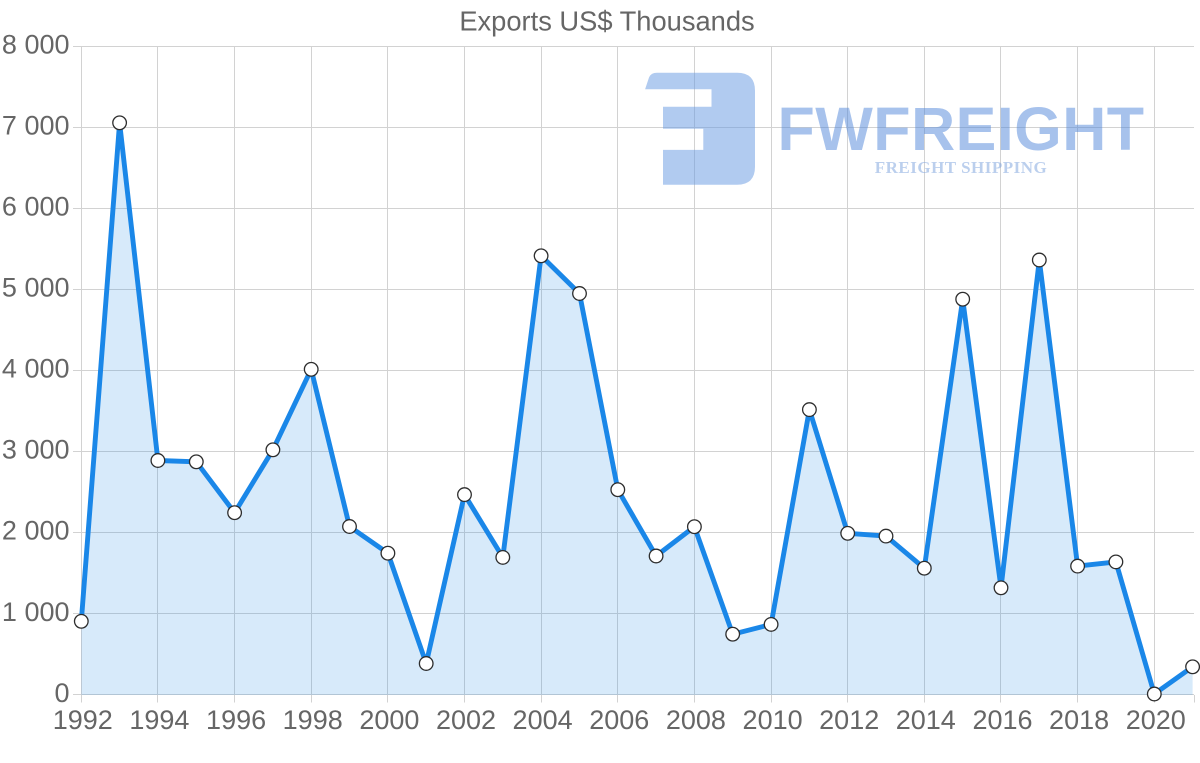 The width and height of the screenshot is (1200, 763). Describe the element at coordinates (1079, 720) in the screenshot. I see `svg-text: 2018` at that location.